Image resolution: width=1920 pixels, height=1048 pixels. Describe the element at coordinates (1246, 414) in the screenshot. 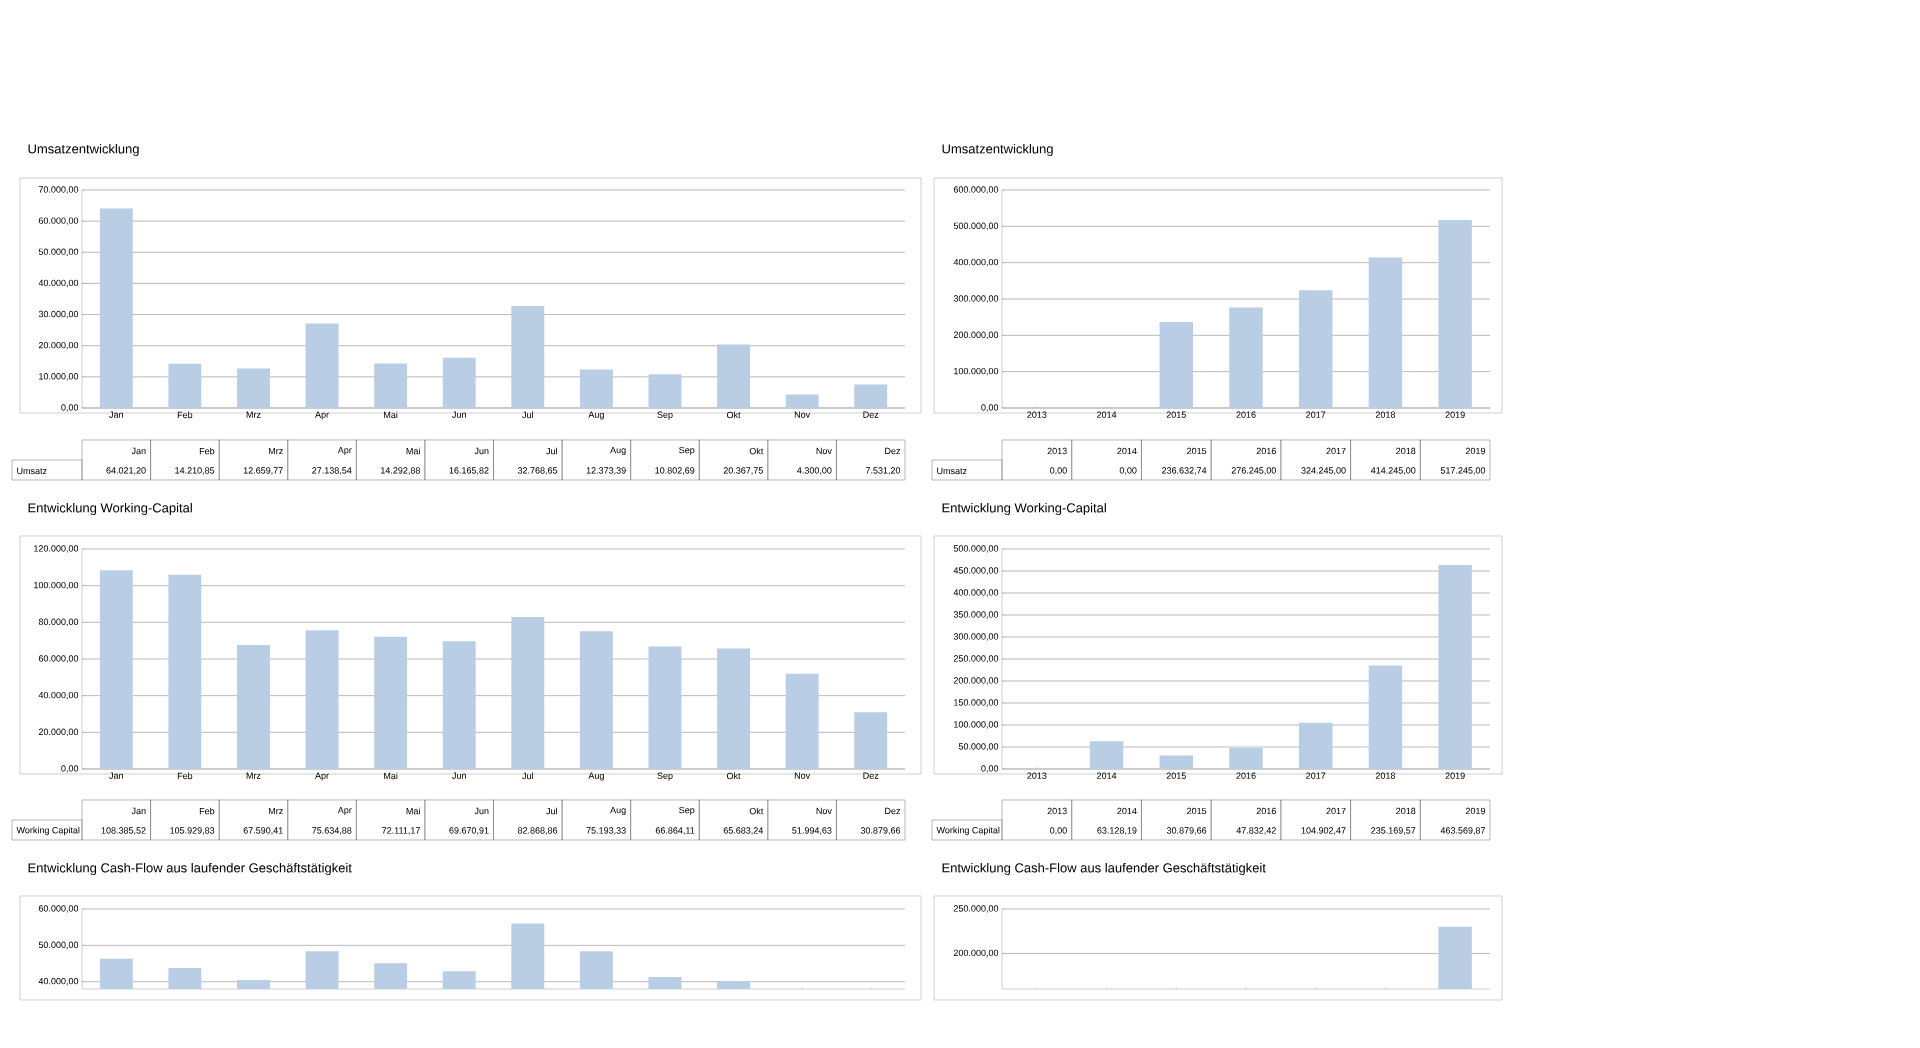

I see `x-tick-label: 2016` at that location.